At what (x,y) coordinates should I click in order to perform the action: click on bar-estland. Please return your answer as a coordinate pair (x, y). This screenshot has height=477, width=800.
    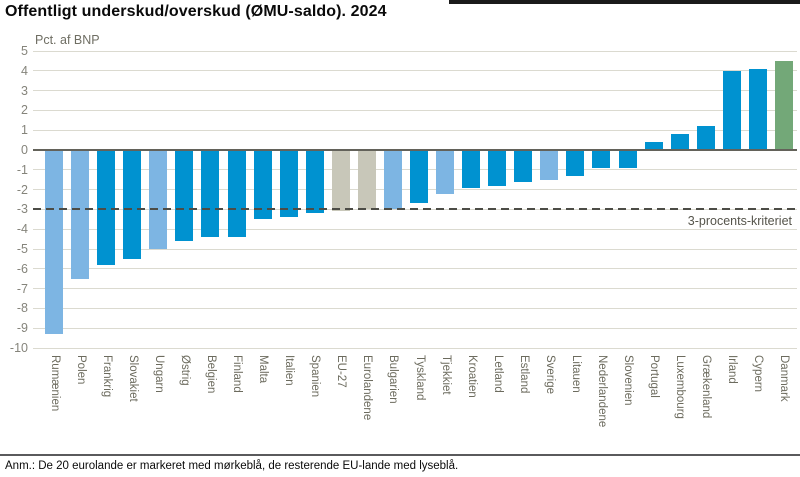
    Looking at the image, I should click on (523, 166).